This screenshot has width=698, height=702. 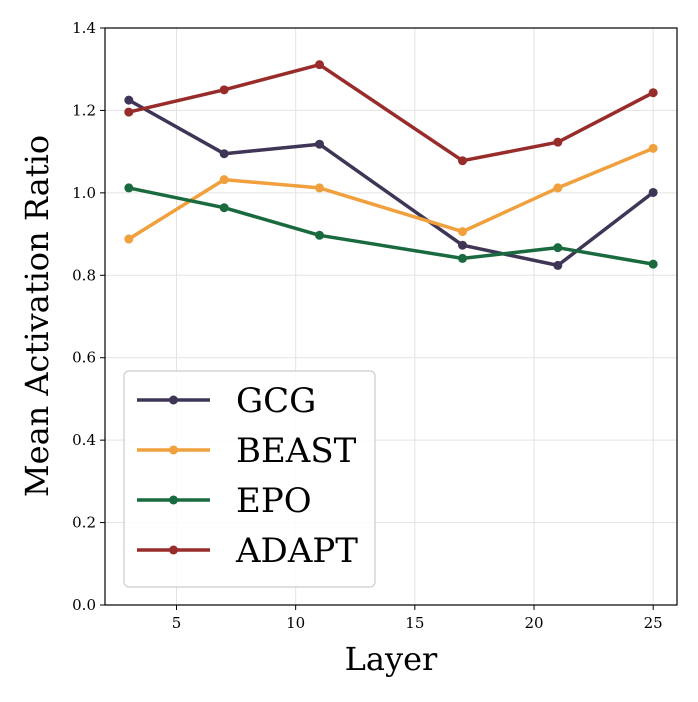 What do you see at coordinates (296, 451) in the screenshot?
I see `legend-label: BEAST` at bounding box center [296, 451].